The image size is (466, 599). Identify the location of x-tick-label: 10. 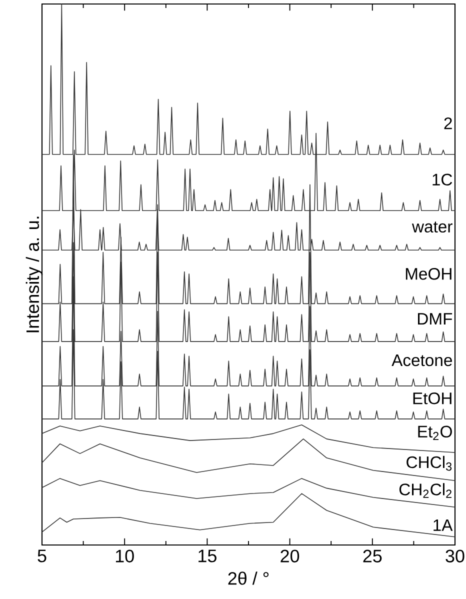
(125, 556).